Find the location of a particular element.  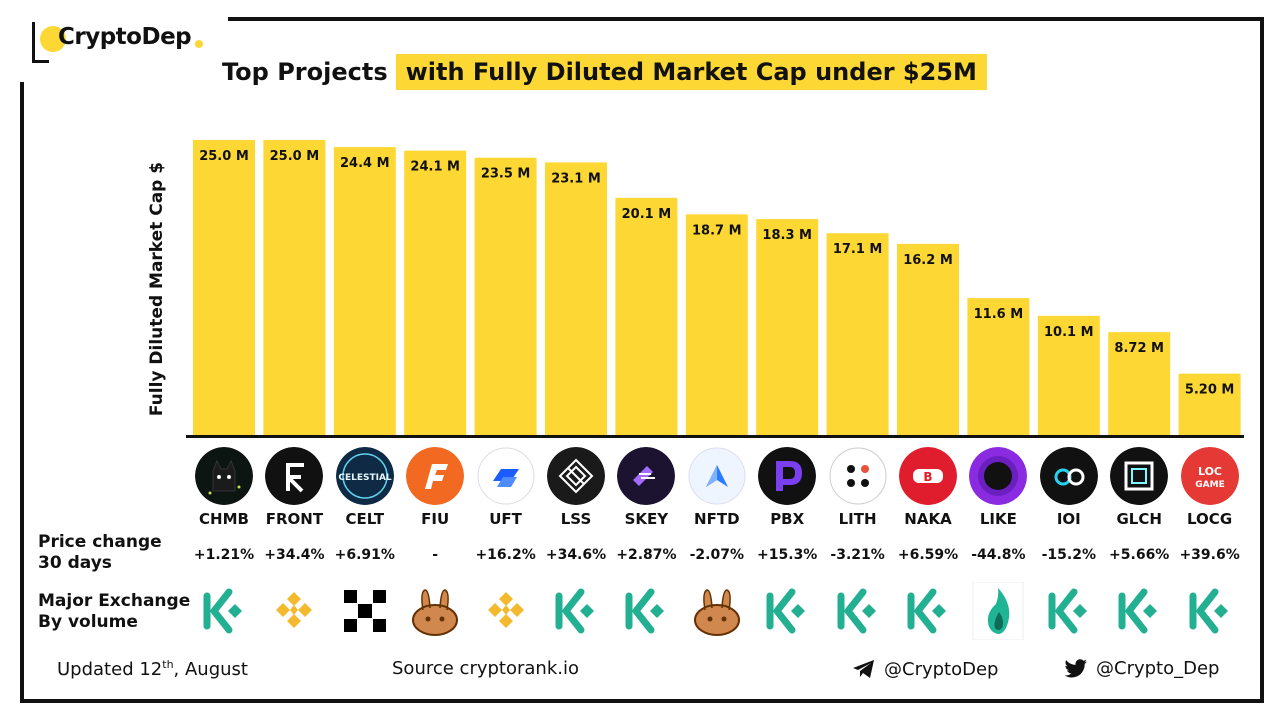

exchange-naka is located at coordinates (928, 611).